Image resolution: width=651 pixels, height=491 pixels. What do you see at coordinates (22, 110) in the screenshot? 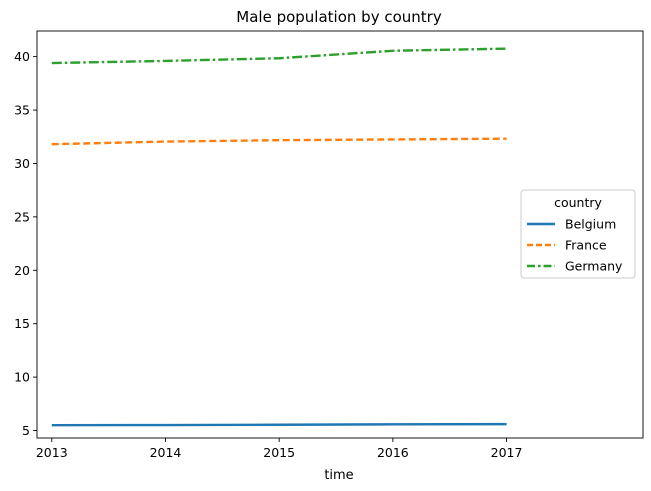
I see `y-tick-label: 35` at bounding box center [22, 110].